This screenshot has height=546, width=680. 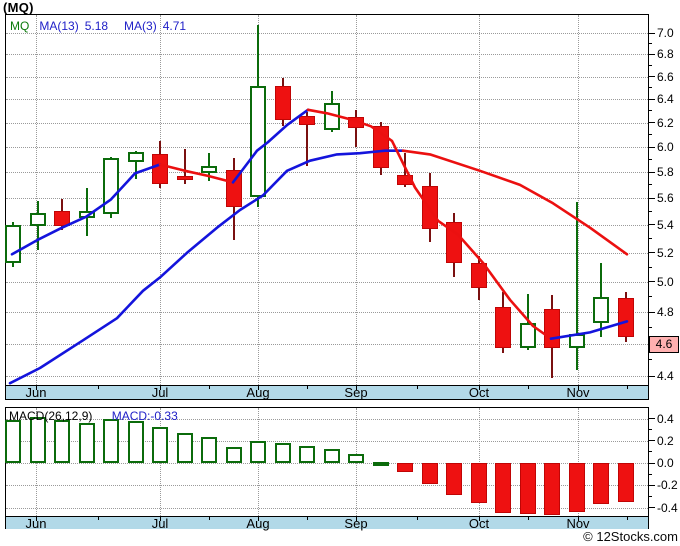 What do you see at coordinates (665, 463) in the screenshot?
I see `macd-axis-label: 0.0` at bounding box center [665, 463].